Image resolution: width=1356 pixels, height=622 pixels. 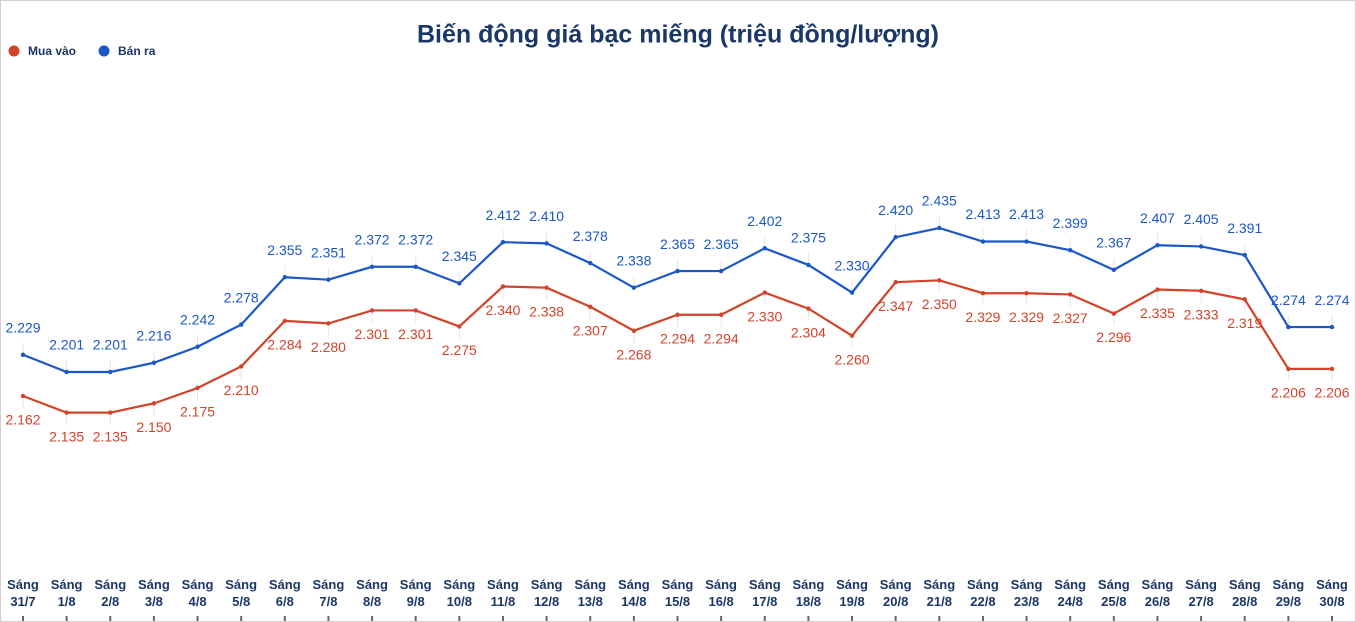 I want to click on data-label: 2.405, so click(x=1201, y=219).